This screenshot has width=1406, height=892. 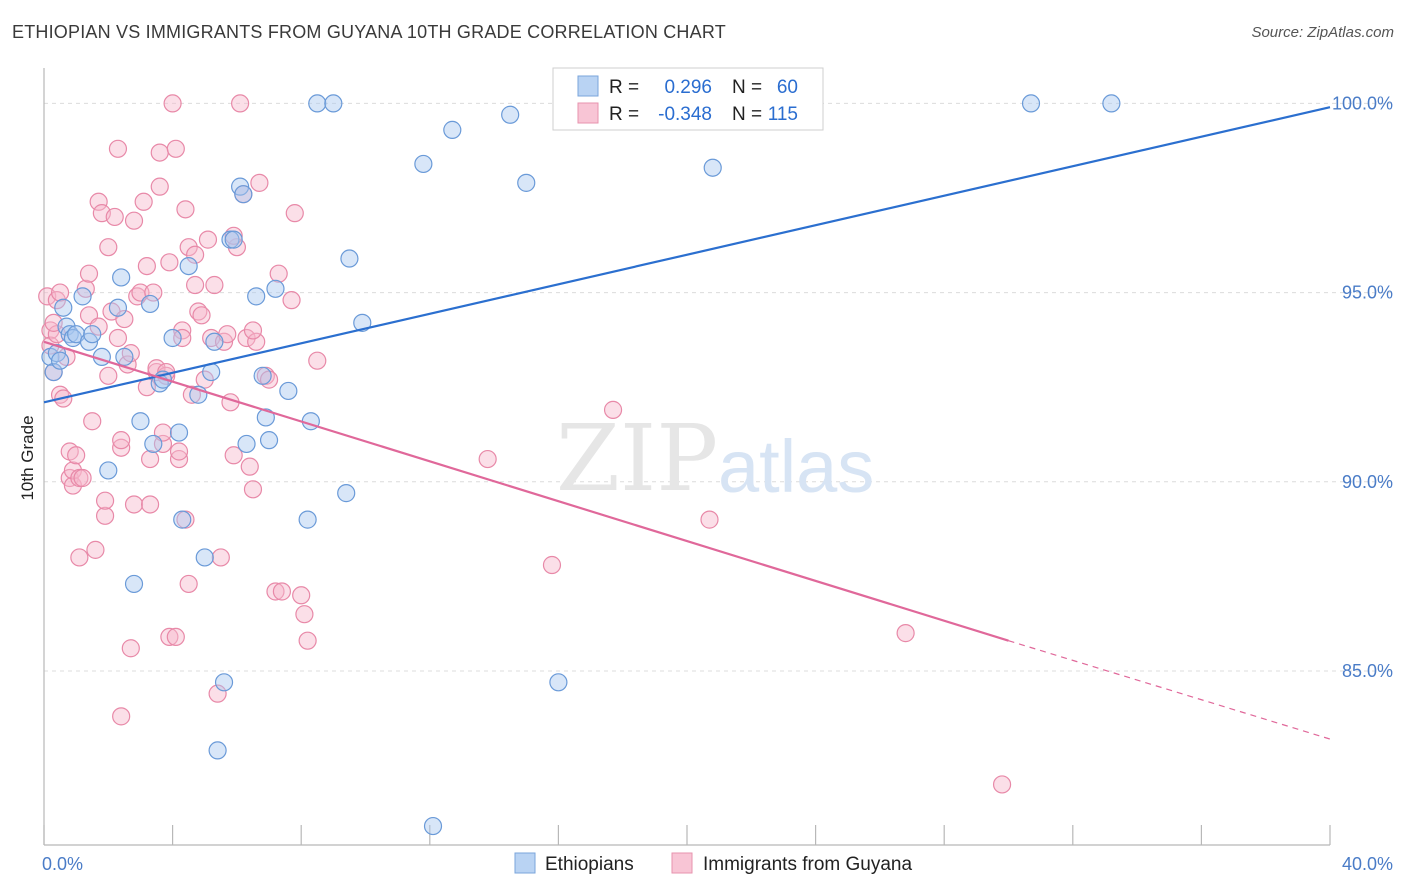 I want to click on series-legend: Ethiopians Immigrants from Guyana, so click(x=713, y=863).